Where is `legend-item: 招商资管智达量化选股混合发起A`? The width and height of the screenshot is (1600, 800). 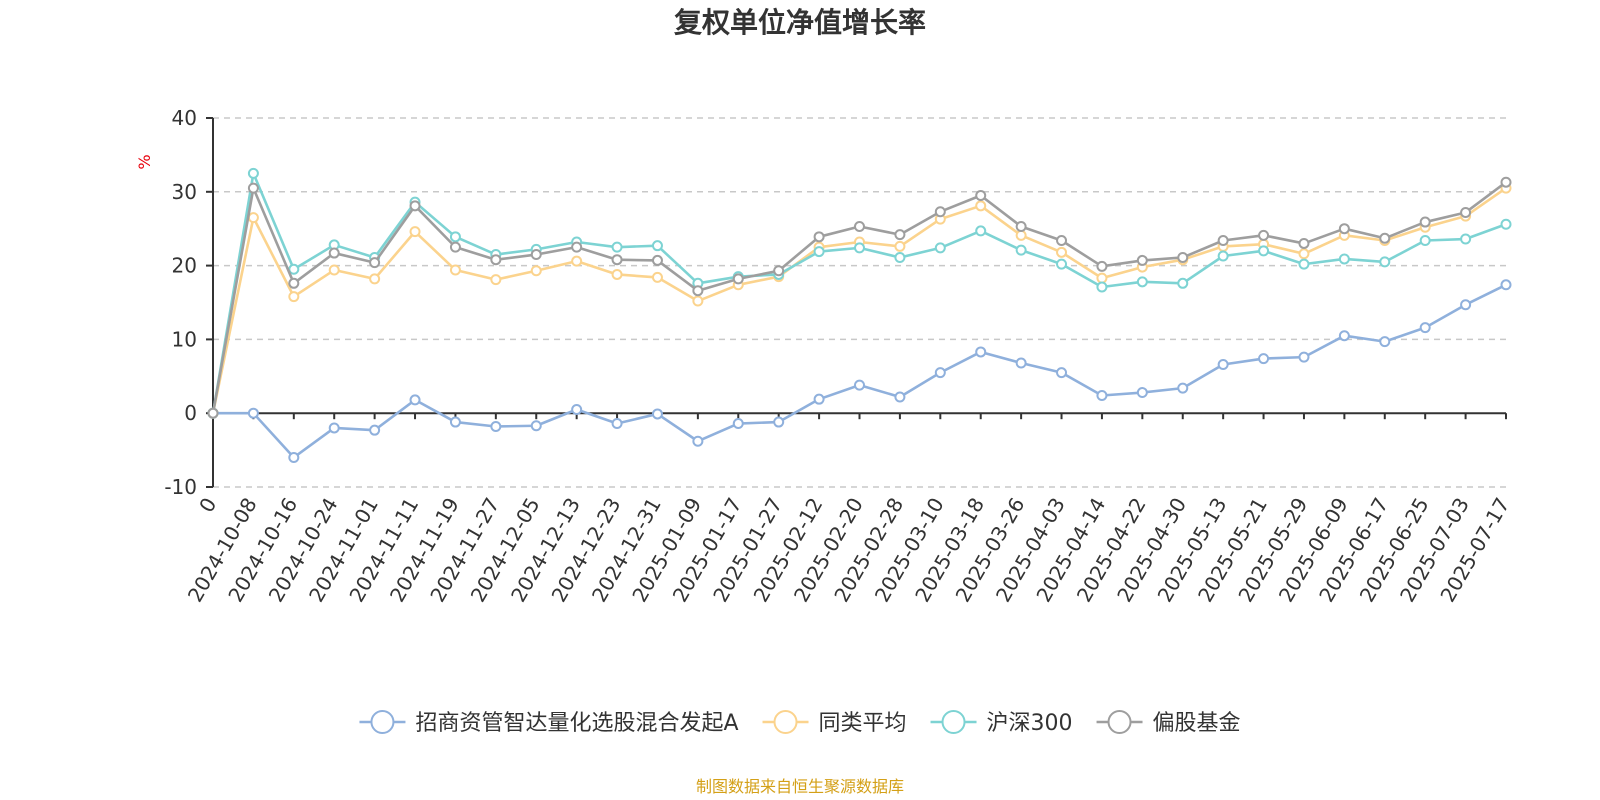
legend-item: 招商资管智达量化选股混合发起A is located at coordinates (549, 723).